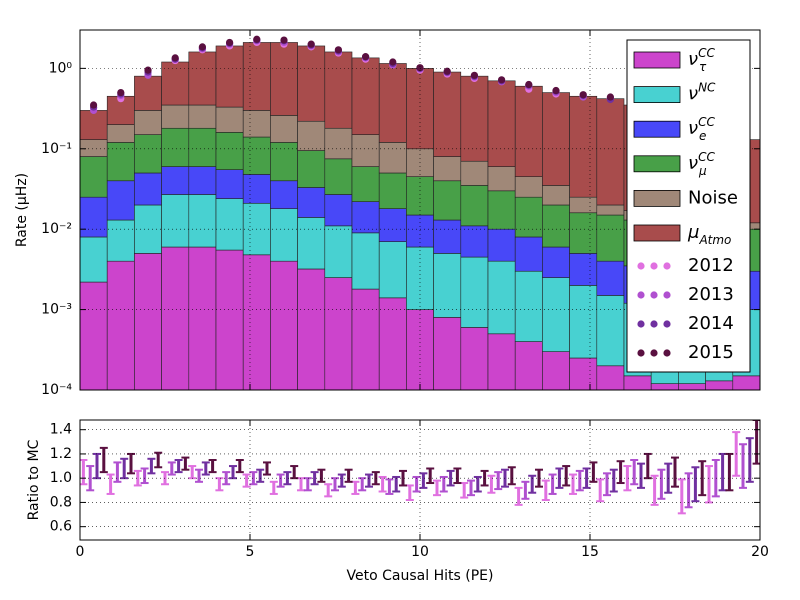 The width and height of the screenshot is (800, 600). I want to click on legend-label: νCC e, so click(701, 129).